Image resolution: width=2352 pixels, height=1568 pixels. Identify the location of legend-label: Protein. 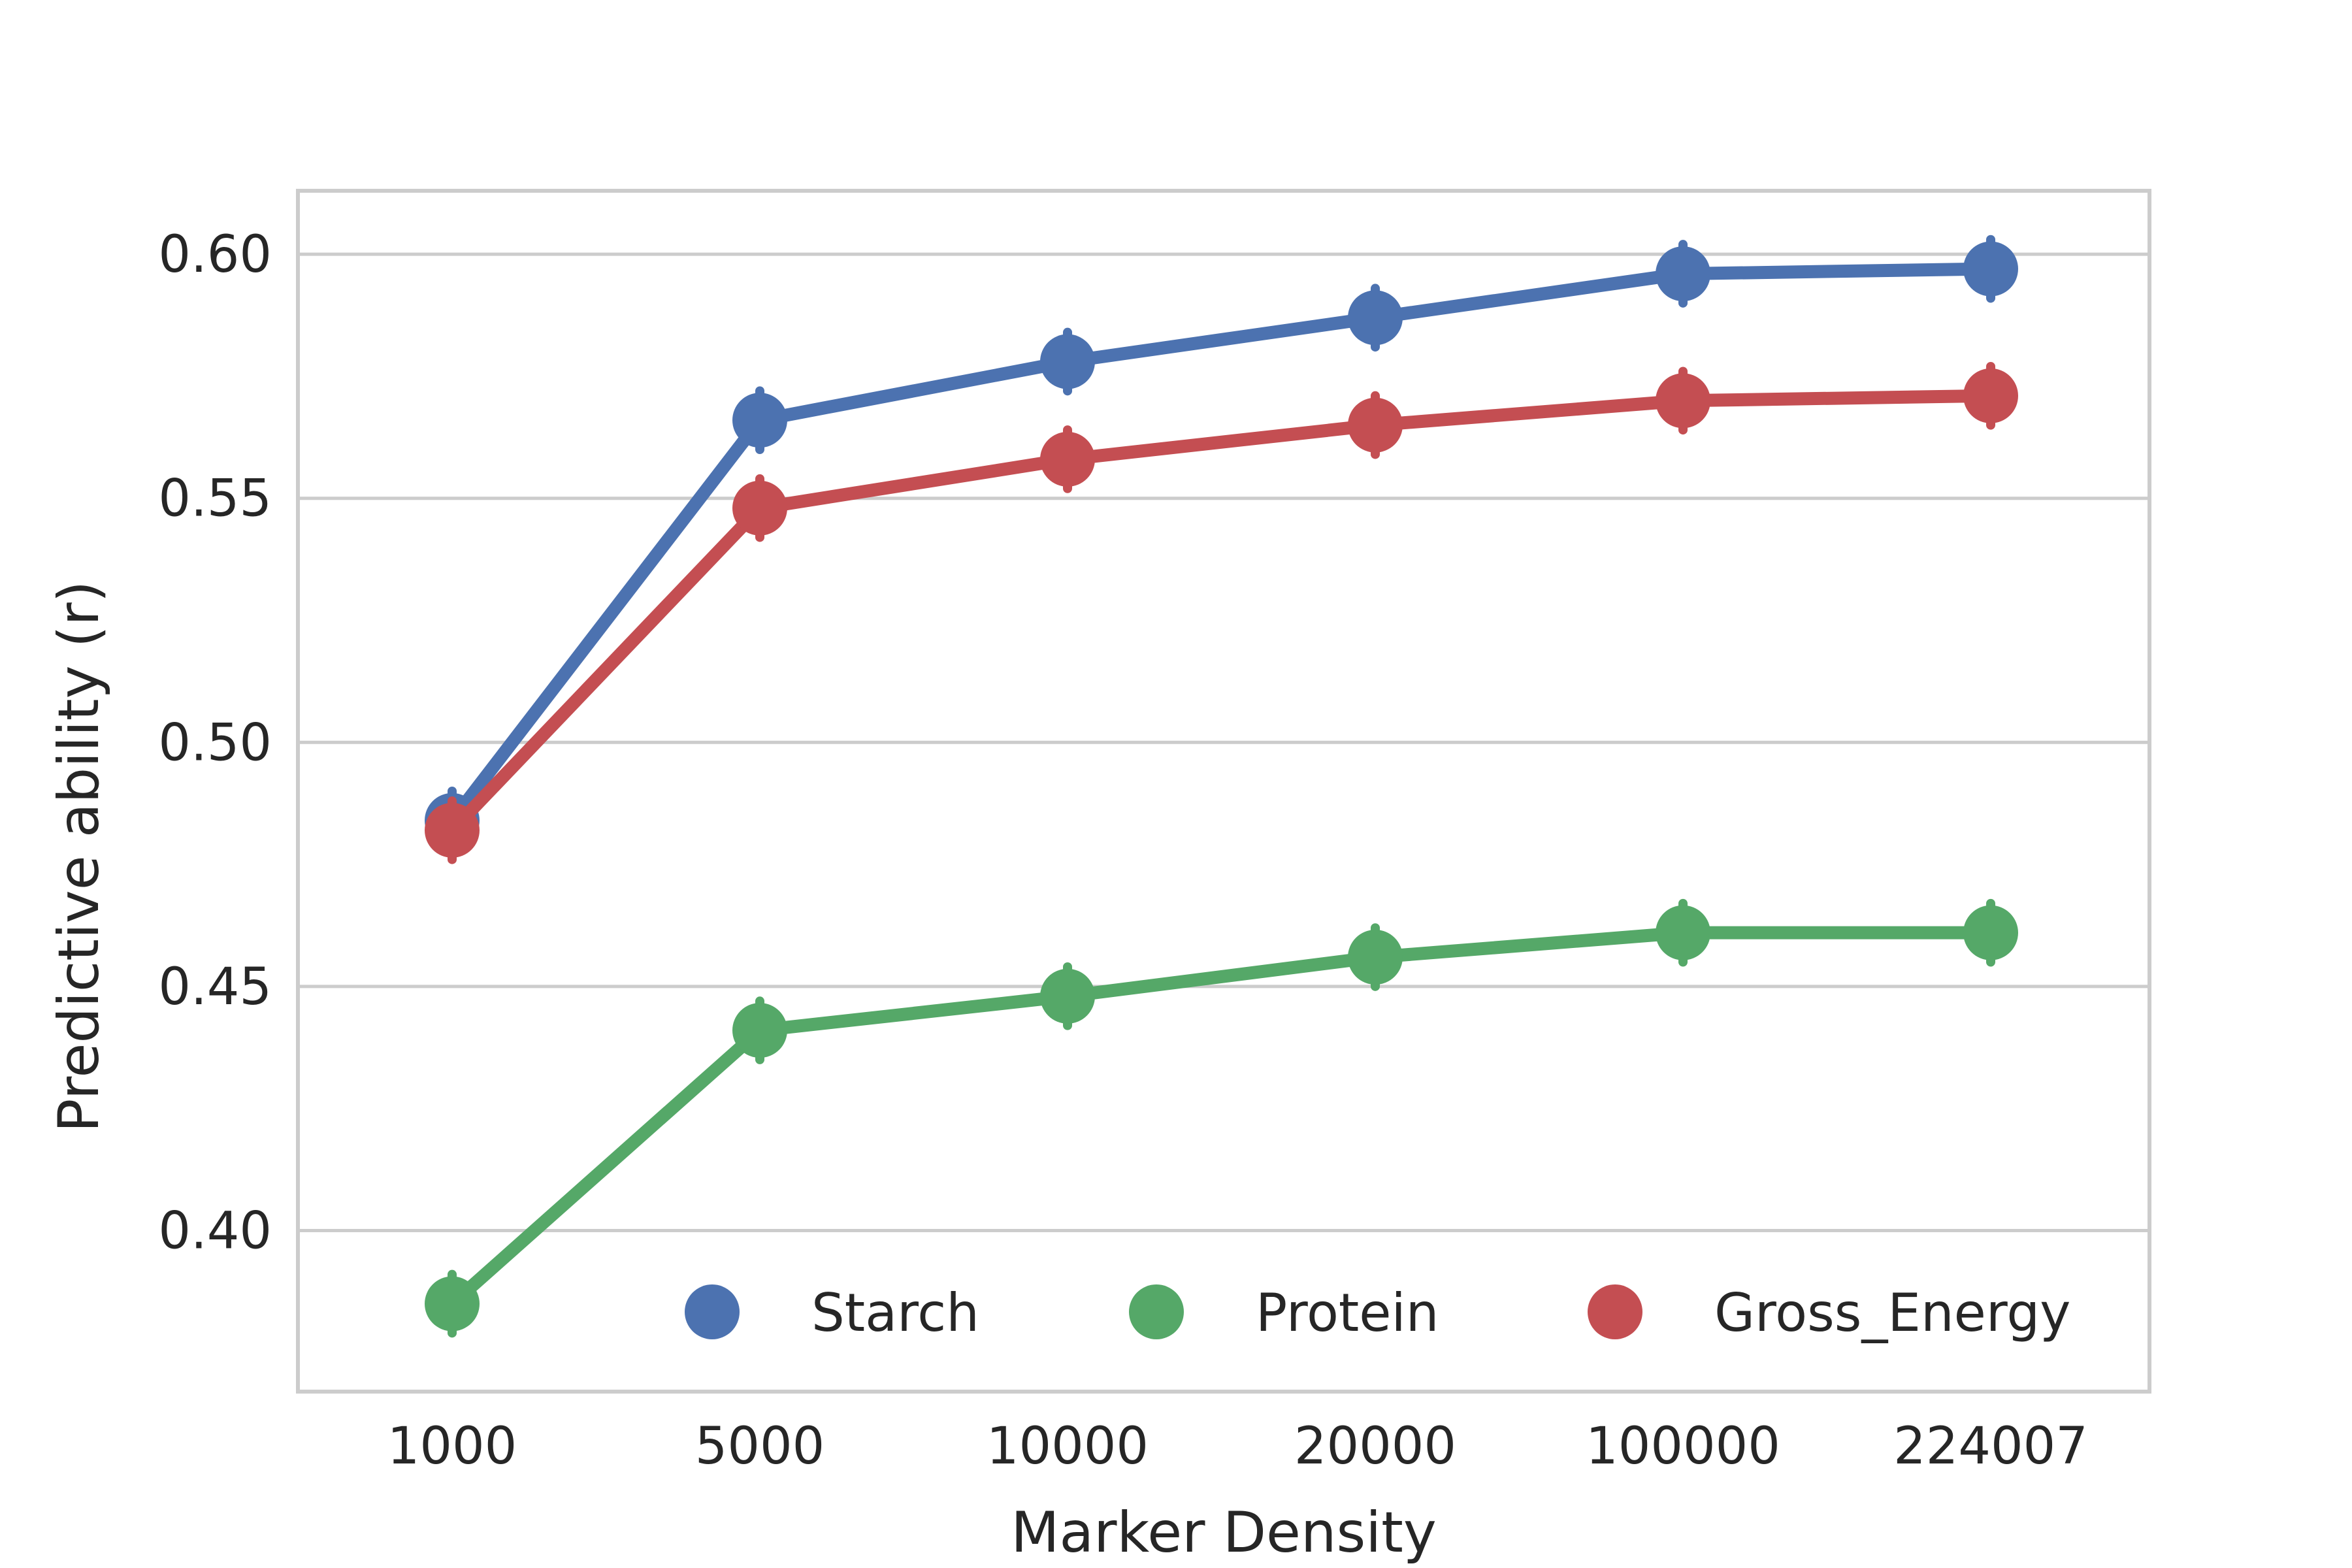
(1347, 1312).